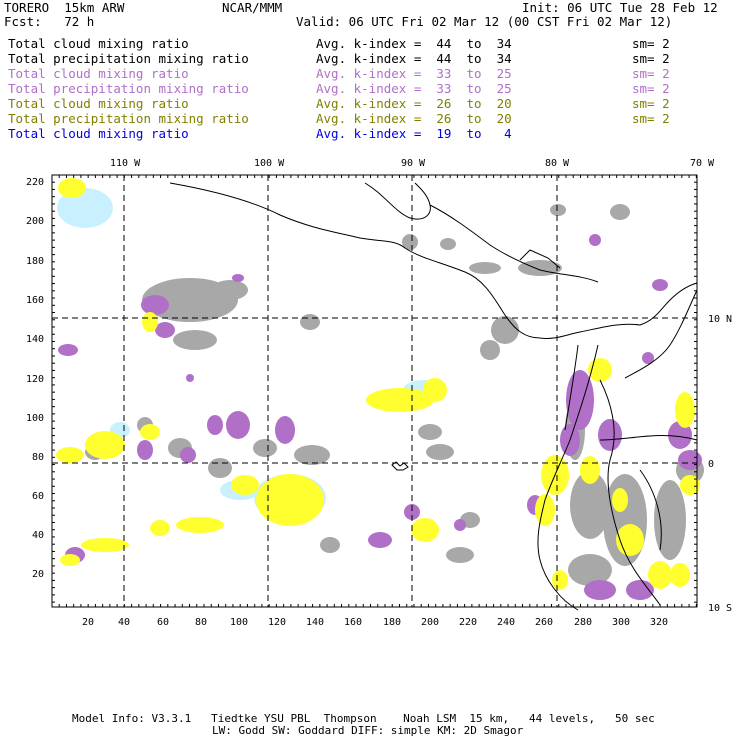 The image size is (740, 740). Describe the element at coordinates (38, 535) in the screenshot. I see `y-label: 40` at that location.